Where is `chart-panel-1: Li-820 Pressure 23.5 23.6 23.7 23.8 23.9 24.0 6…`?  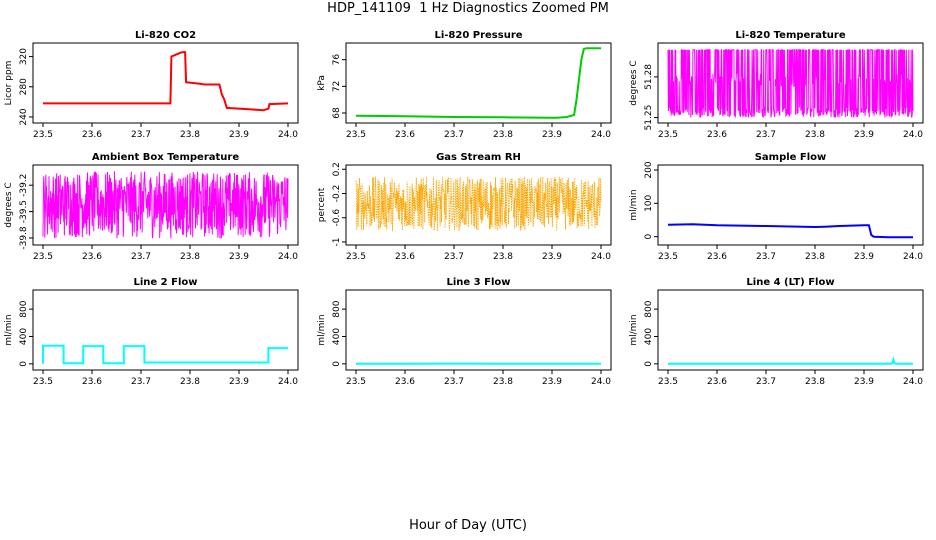
chart-panel-1: Li-820 Pressure 23.5 23.6 23.7 23.8 23.9 24.0 6… is located at coordinates (464, 85).